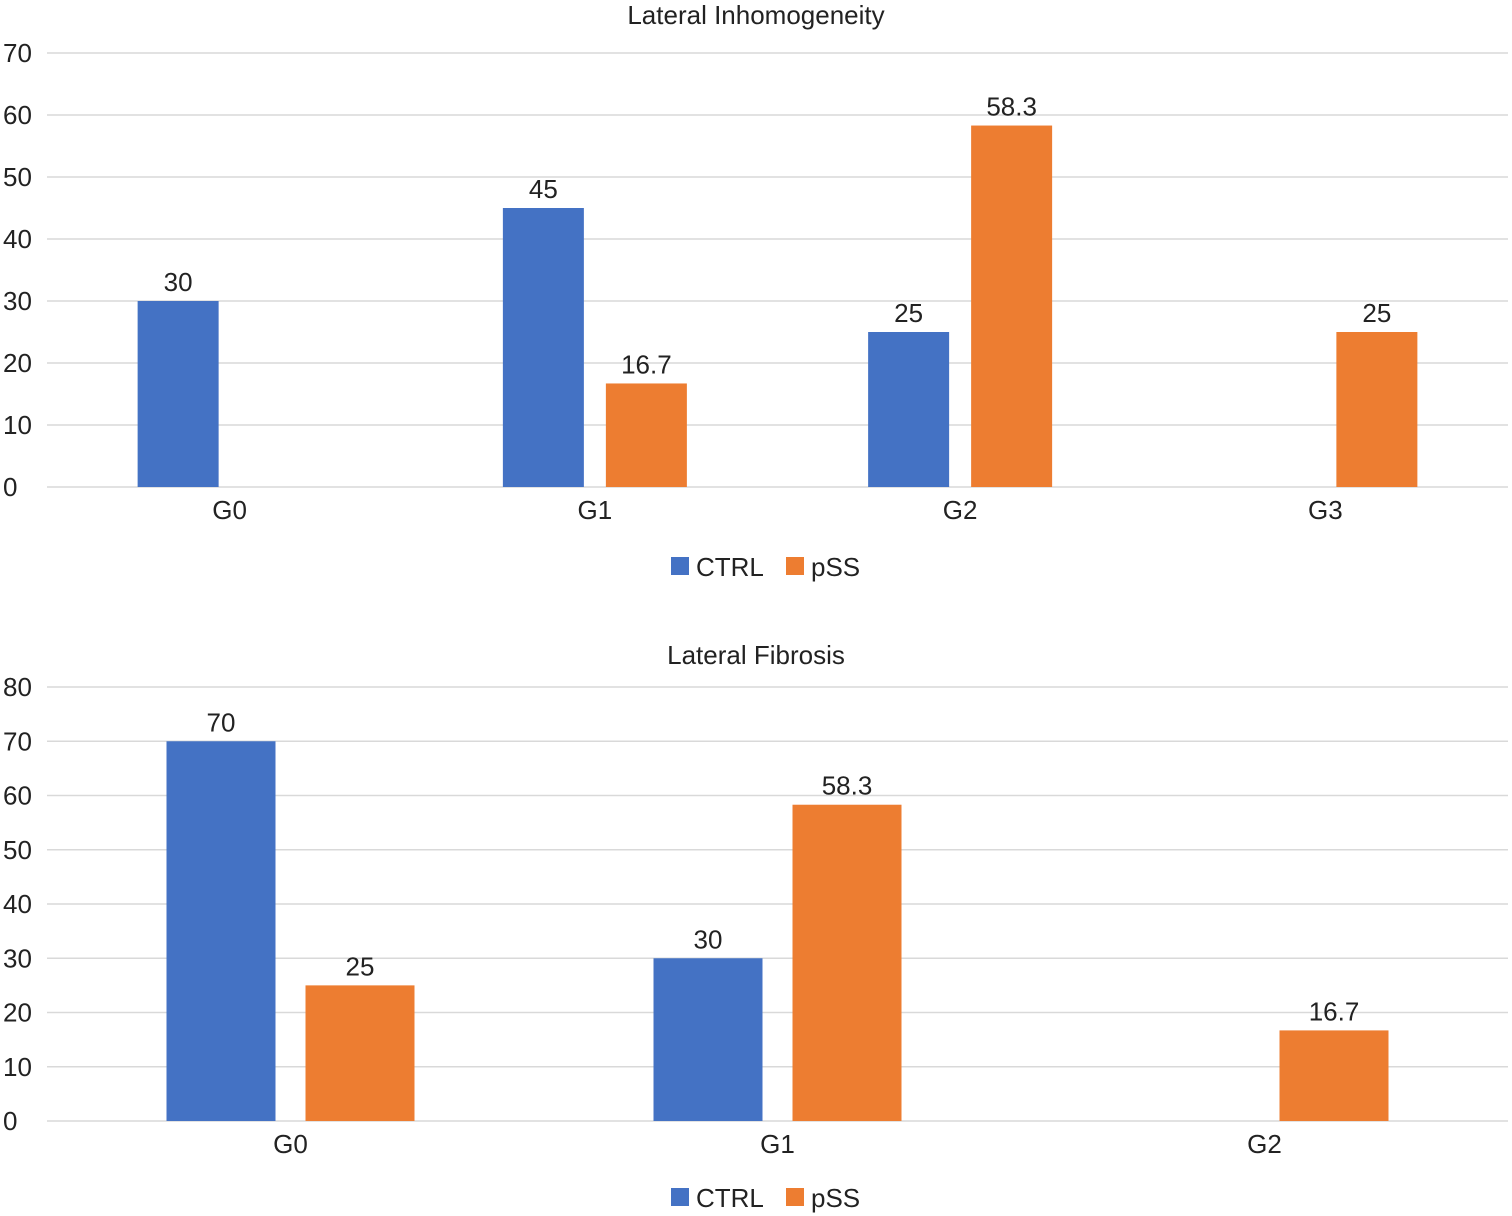 Image resolution: width=1512 pixels, height=1216 pixels. What do you see at coordinates (17, 687) in the screenshot?
I see `y-tick-label: 80` at bounding box center [17, 687].